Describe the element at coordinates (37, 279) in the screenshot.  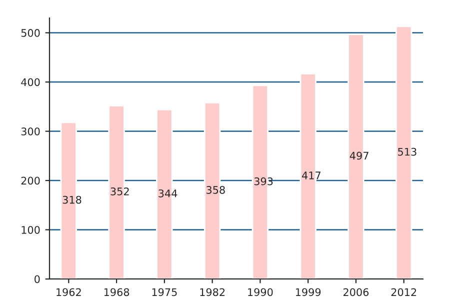
I see `y-tick-label: 0` at that location.